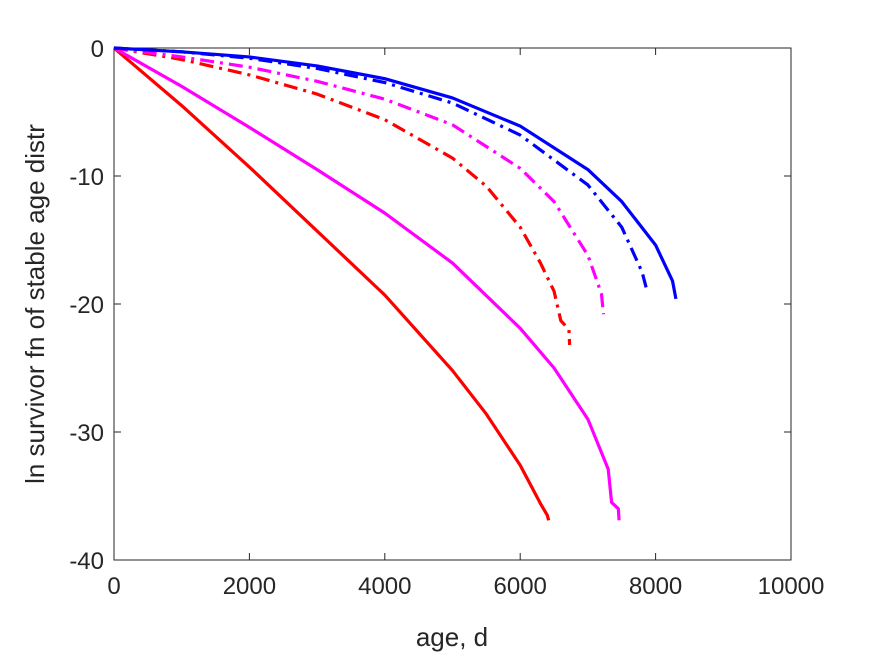 The height and width of the screenshot is (656, 875). Describe the element at coordinates (97, 49) in the screenshot. I see `y-tick-label: 0` at that location.